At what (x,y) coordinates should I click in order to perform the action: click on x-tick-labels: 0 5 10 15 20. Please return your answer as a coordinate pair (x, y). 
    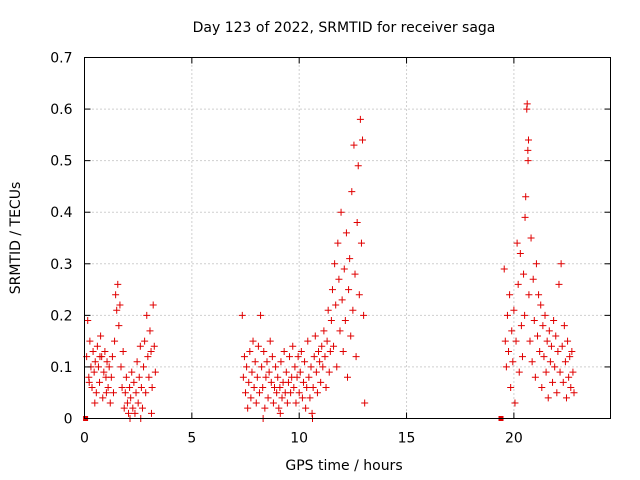
    Looking at the image, I should click on (301, 439).